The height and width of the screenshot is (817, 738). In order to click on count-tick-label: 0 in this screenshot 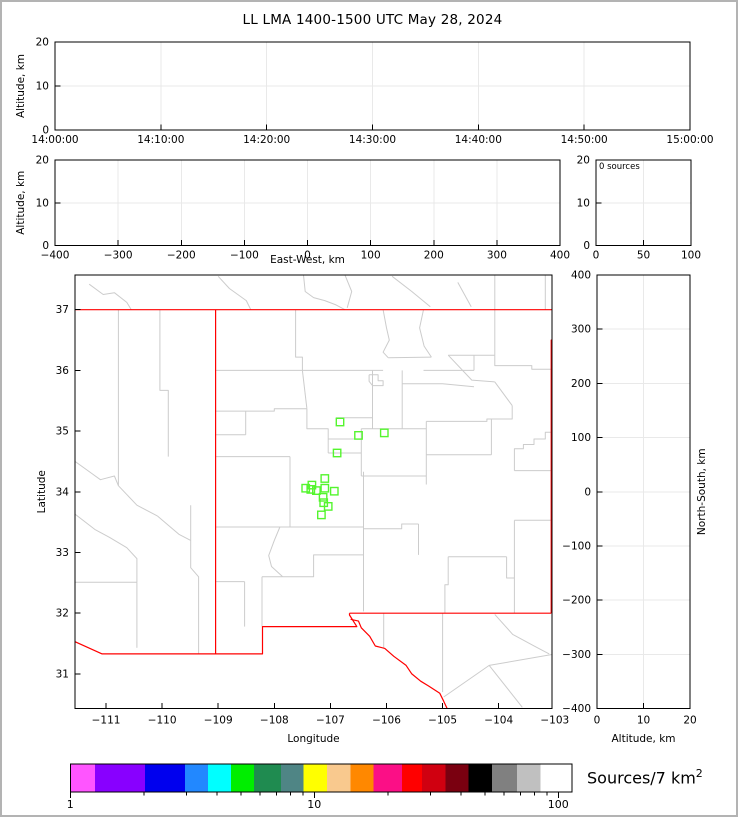, I will do `click(596, 256)`.